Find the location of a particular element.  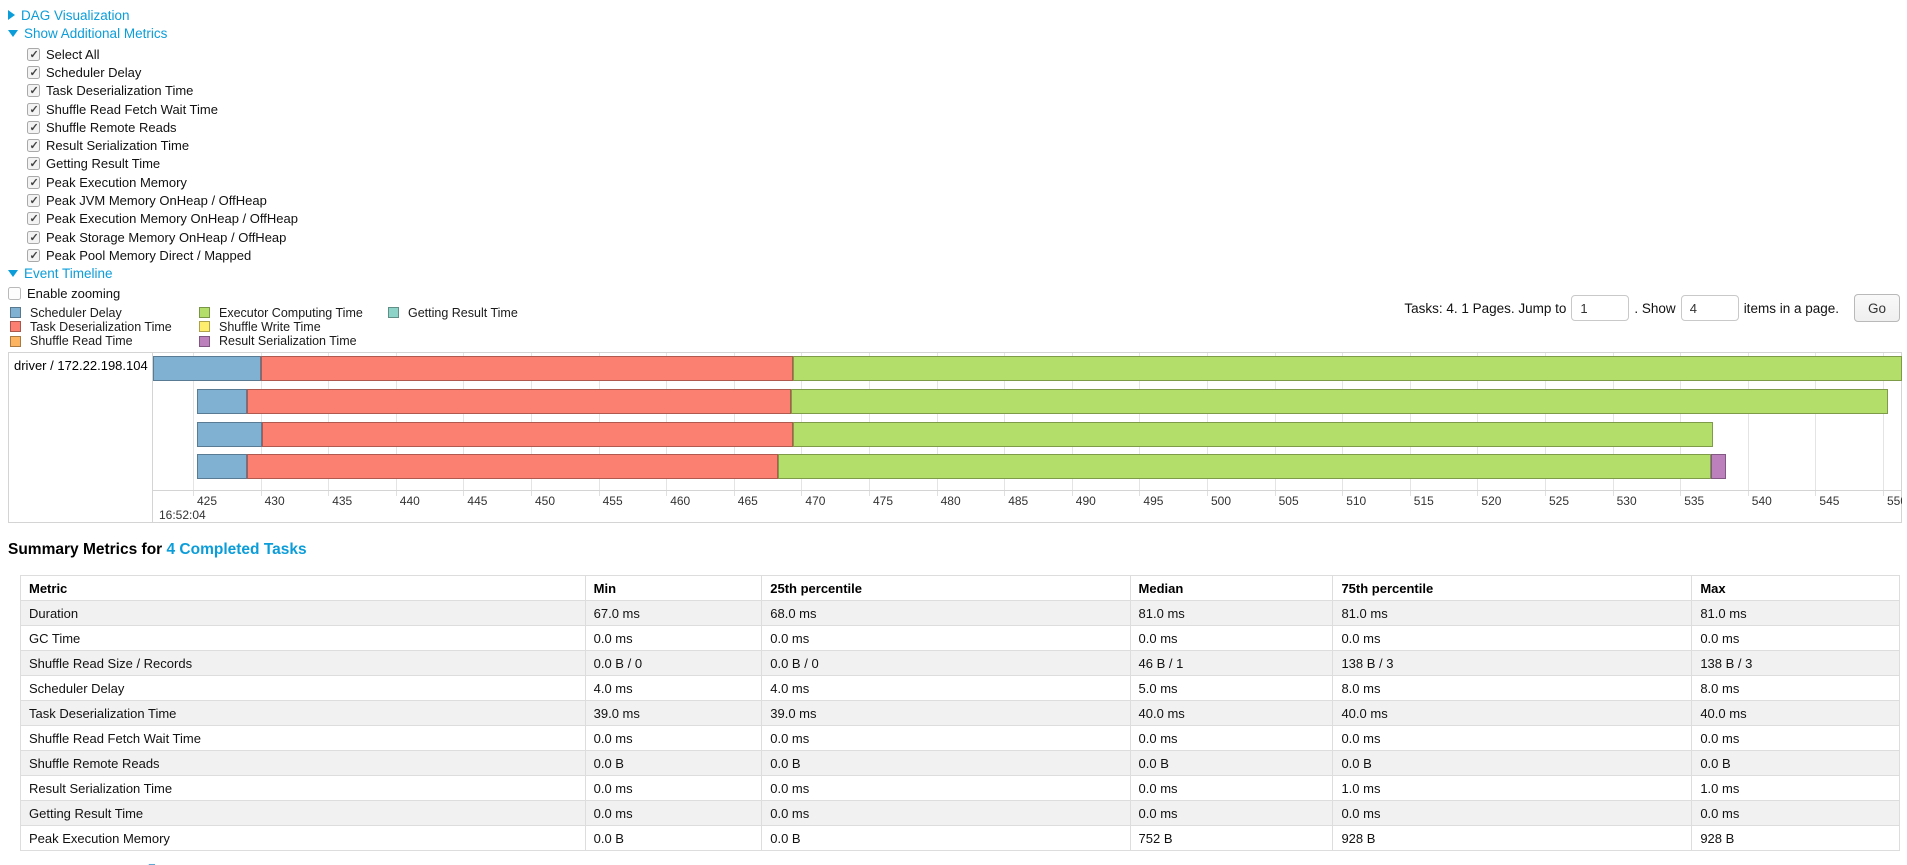

metric-value-cell: 68.0 ms is located at coordinates (946, 613).